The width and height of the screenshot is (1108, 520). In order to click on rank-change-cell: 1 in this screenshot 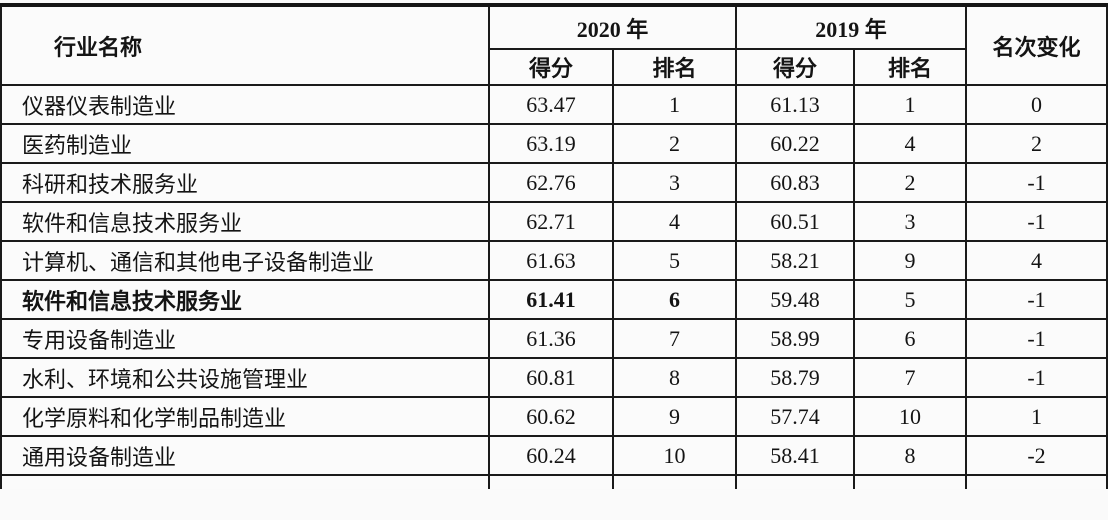, I will do `click(1036, 416)`.